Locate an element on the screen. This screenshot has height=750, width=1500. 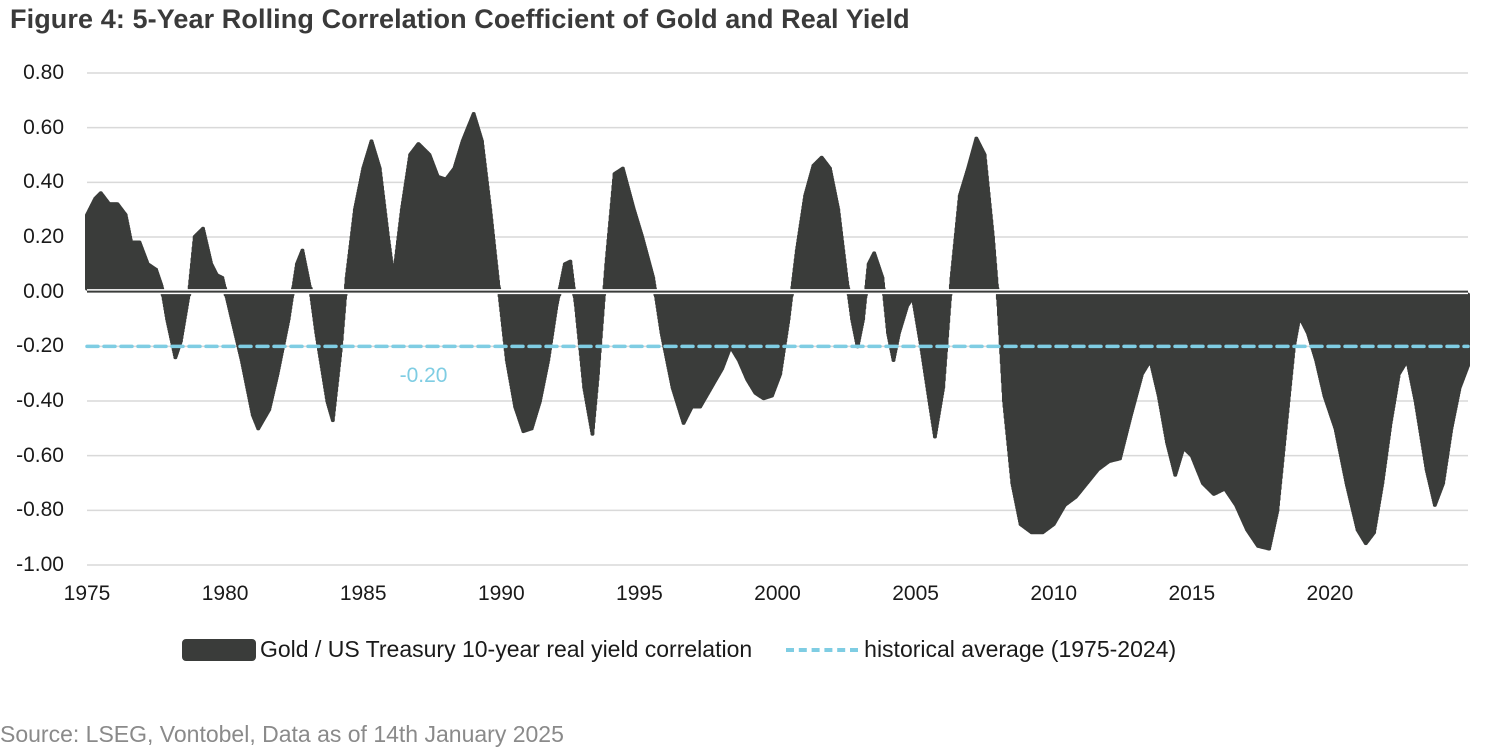
y-tick-label: 0.80 is located at coordinates (43, 72).